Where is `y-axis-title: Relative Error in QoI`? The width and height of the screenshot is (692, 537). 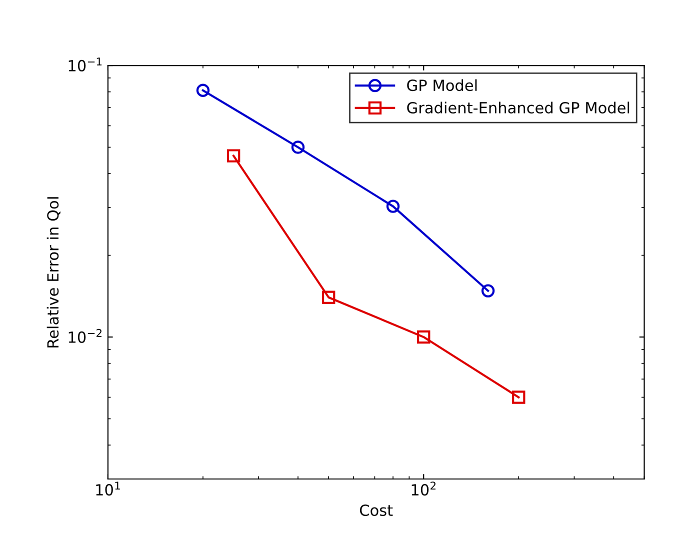
y-axis-title: Relative Error in QoI is located at coordinates (53, 272).